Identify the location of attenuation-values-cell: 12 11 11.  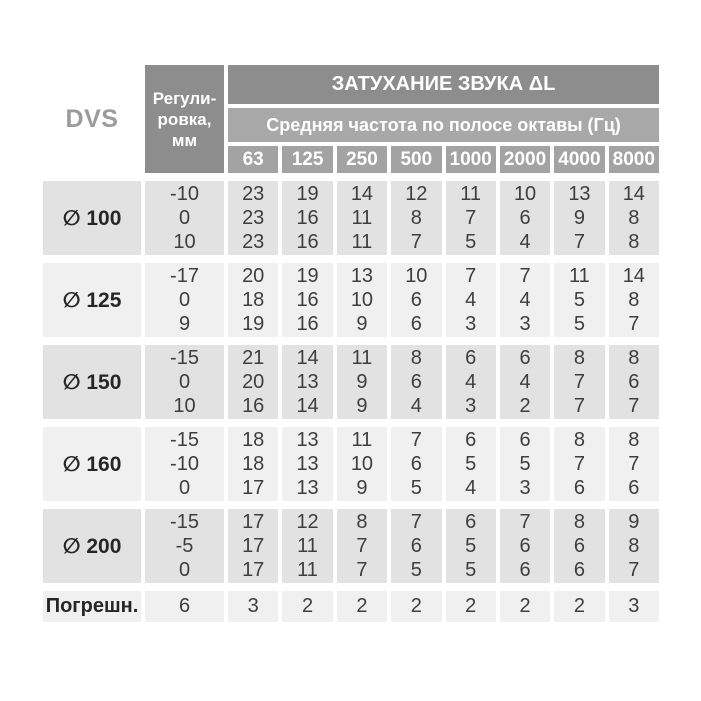
(307, 546).